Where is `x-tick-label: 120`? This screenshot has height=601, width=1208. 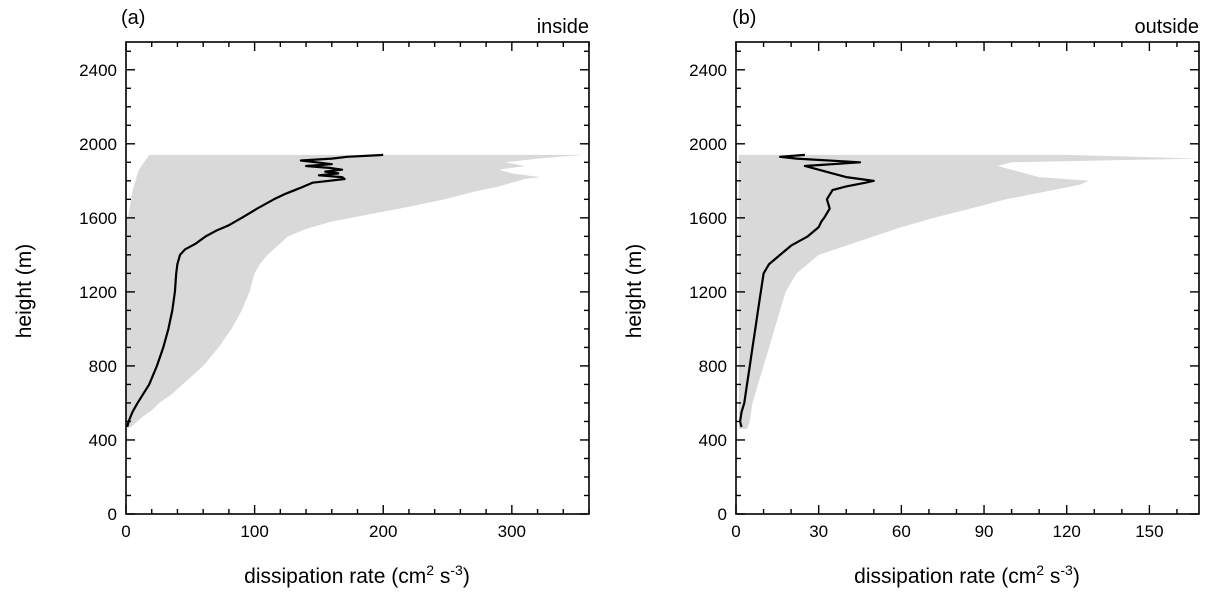
x-tick-label: 120 is located at coordinates (1067, 531).